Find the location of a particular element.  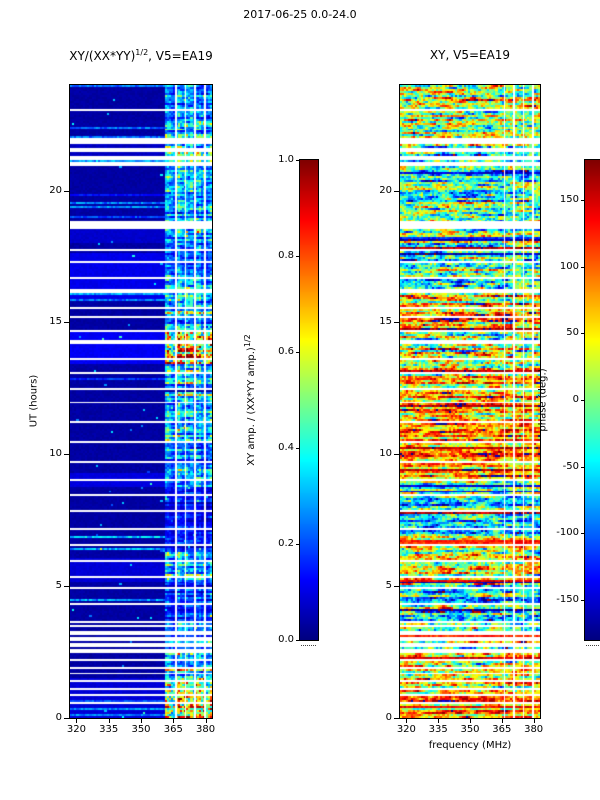

right-colorbar-canvas is located at coordinates (592, 400).